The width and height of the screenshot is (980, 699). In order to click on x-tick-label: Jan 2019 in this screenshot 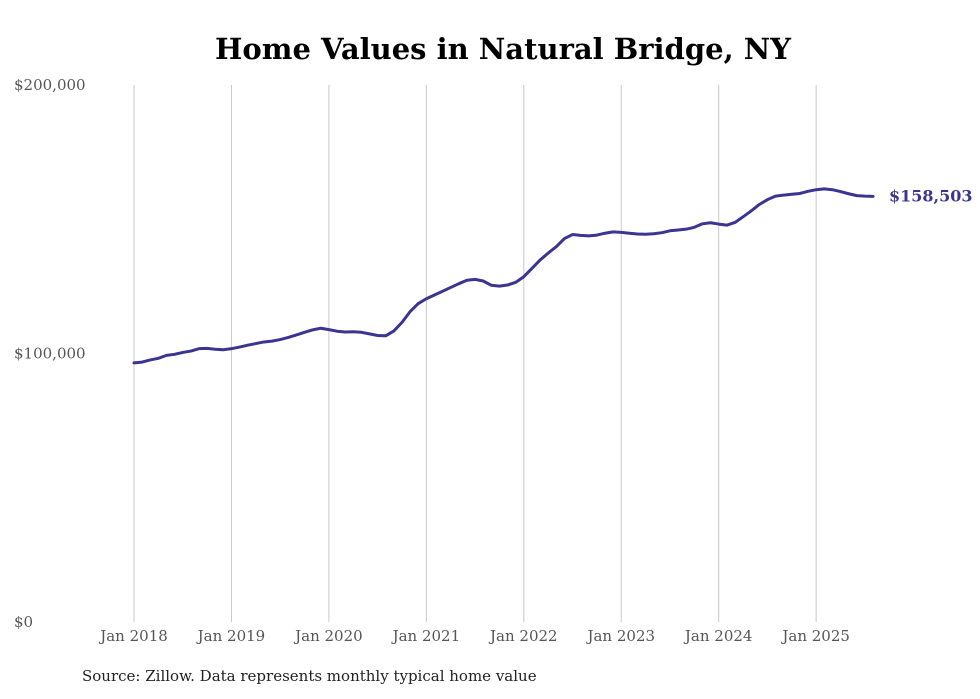, I will do `click(231, 636)`.